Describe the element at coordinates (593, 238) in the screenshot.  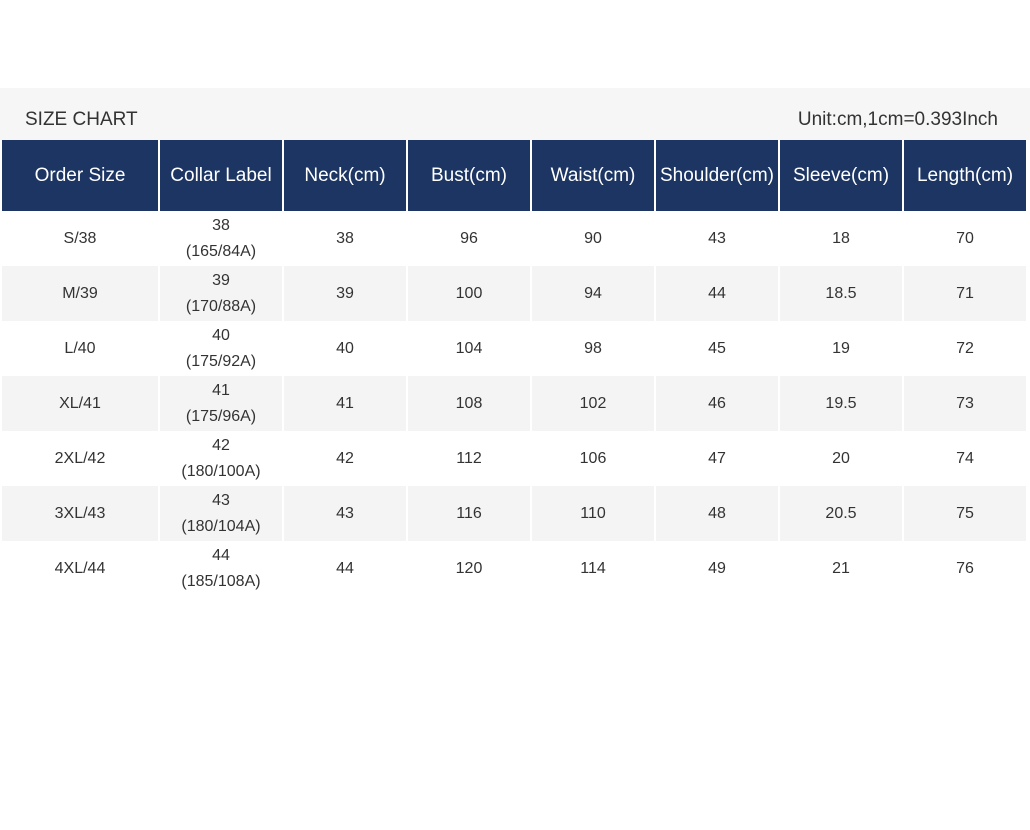
I see `cell-waist: 90` at that location.